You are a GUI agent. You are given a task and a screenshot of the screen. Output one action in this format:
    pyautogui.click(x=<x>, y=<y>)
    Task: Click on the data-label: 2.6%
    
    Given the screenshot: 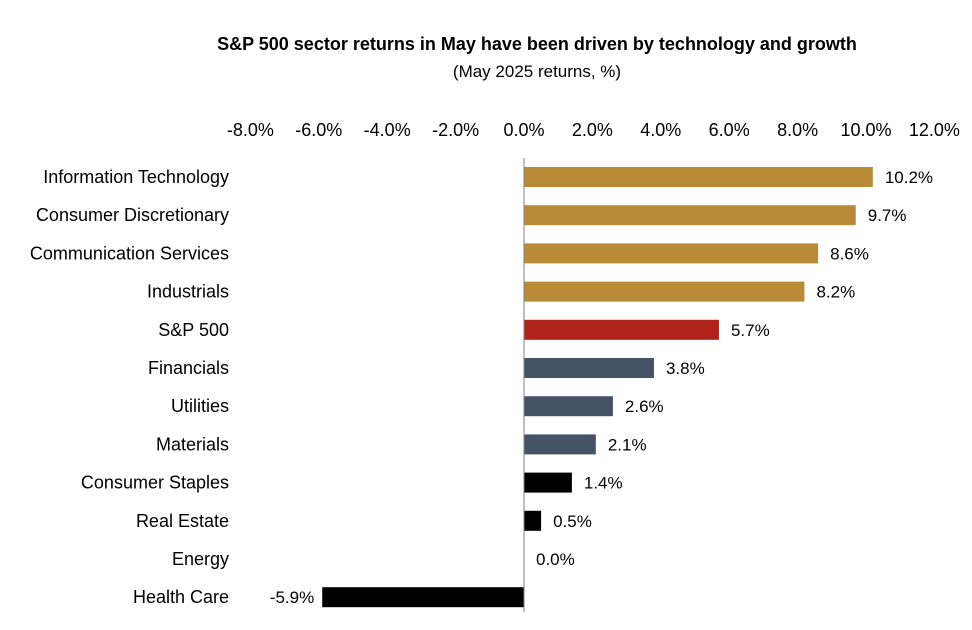 What is the action you would take?
    pyautogui.click(x=644, y=406)
    